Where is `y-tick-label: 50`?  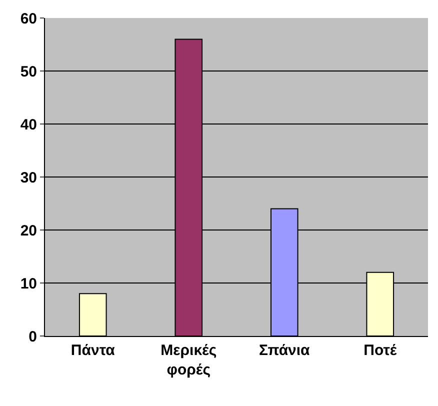 y-tick-label: 50 is located at coordinates (28, 71).